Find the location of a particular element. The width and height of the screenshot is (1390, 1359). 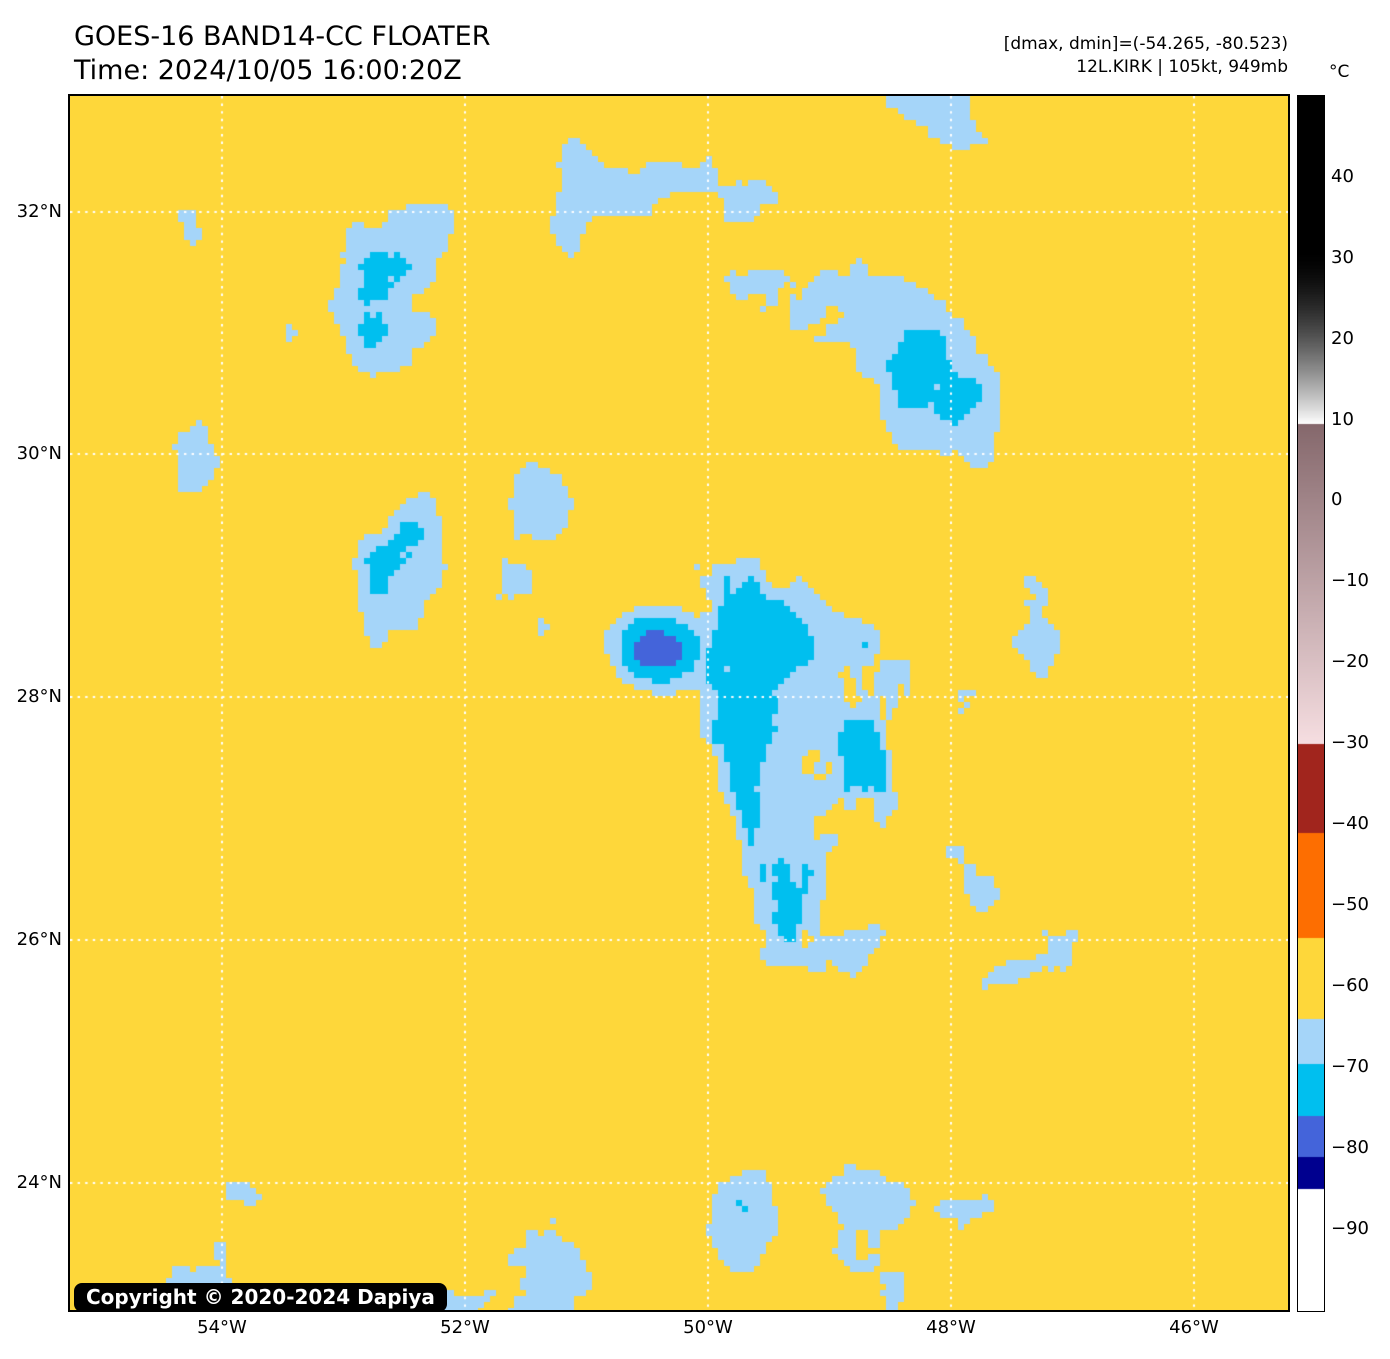

colorbar-tick-m20: −20 is located at coordinates (1350, 661).